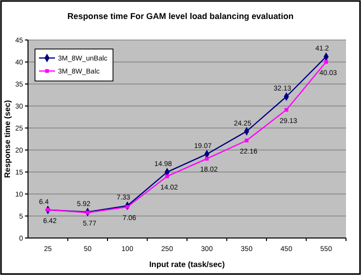  Describe the element at coordinates (7, 139) in the screenshot. I see `y-axis-title: Response time (sec)` at that location.